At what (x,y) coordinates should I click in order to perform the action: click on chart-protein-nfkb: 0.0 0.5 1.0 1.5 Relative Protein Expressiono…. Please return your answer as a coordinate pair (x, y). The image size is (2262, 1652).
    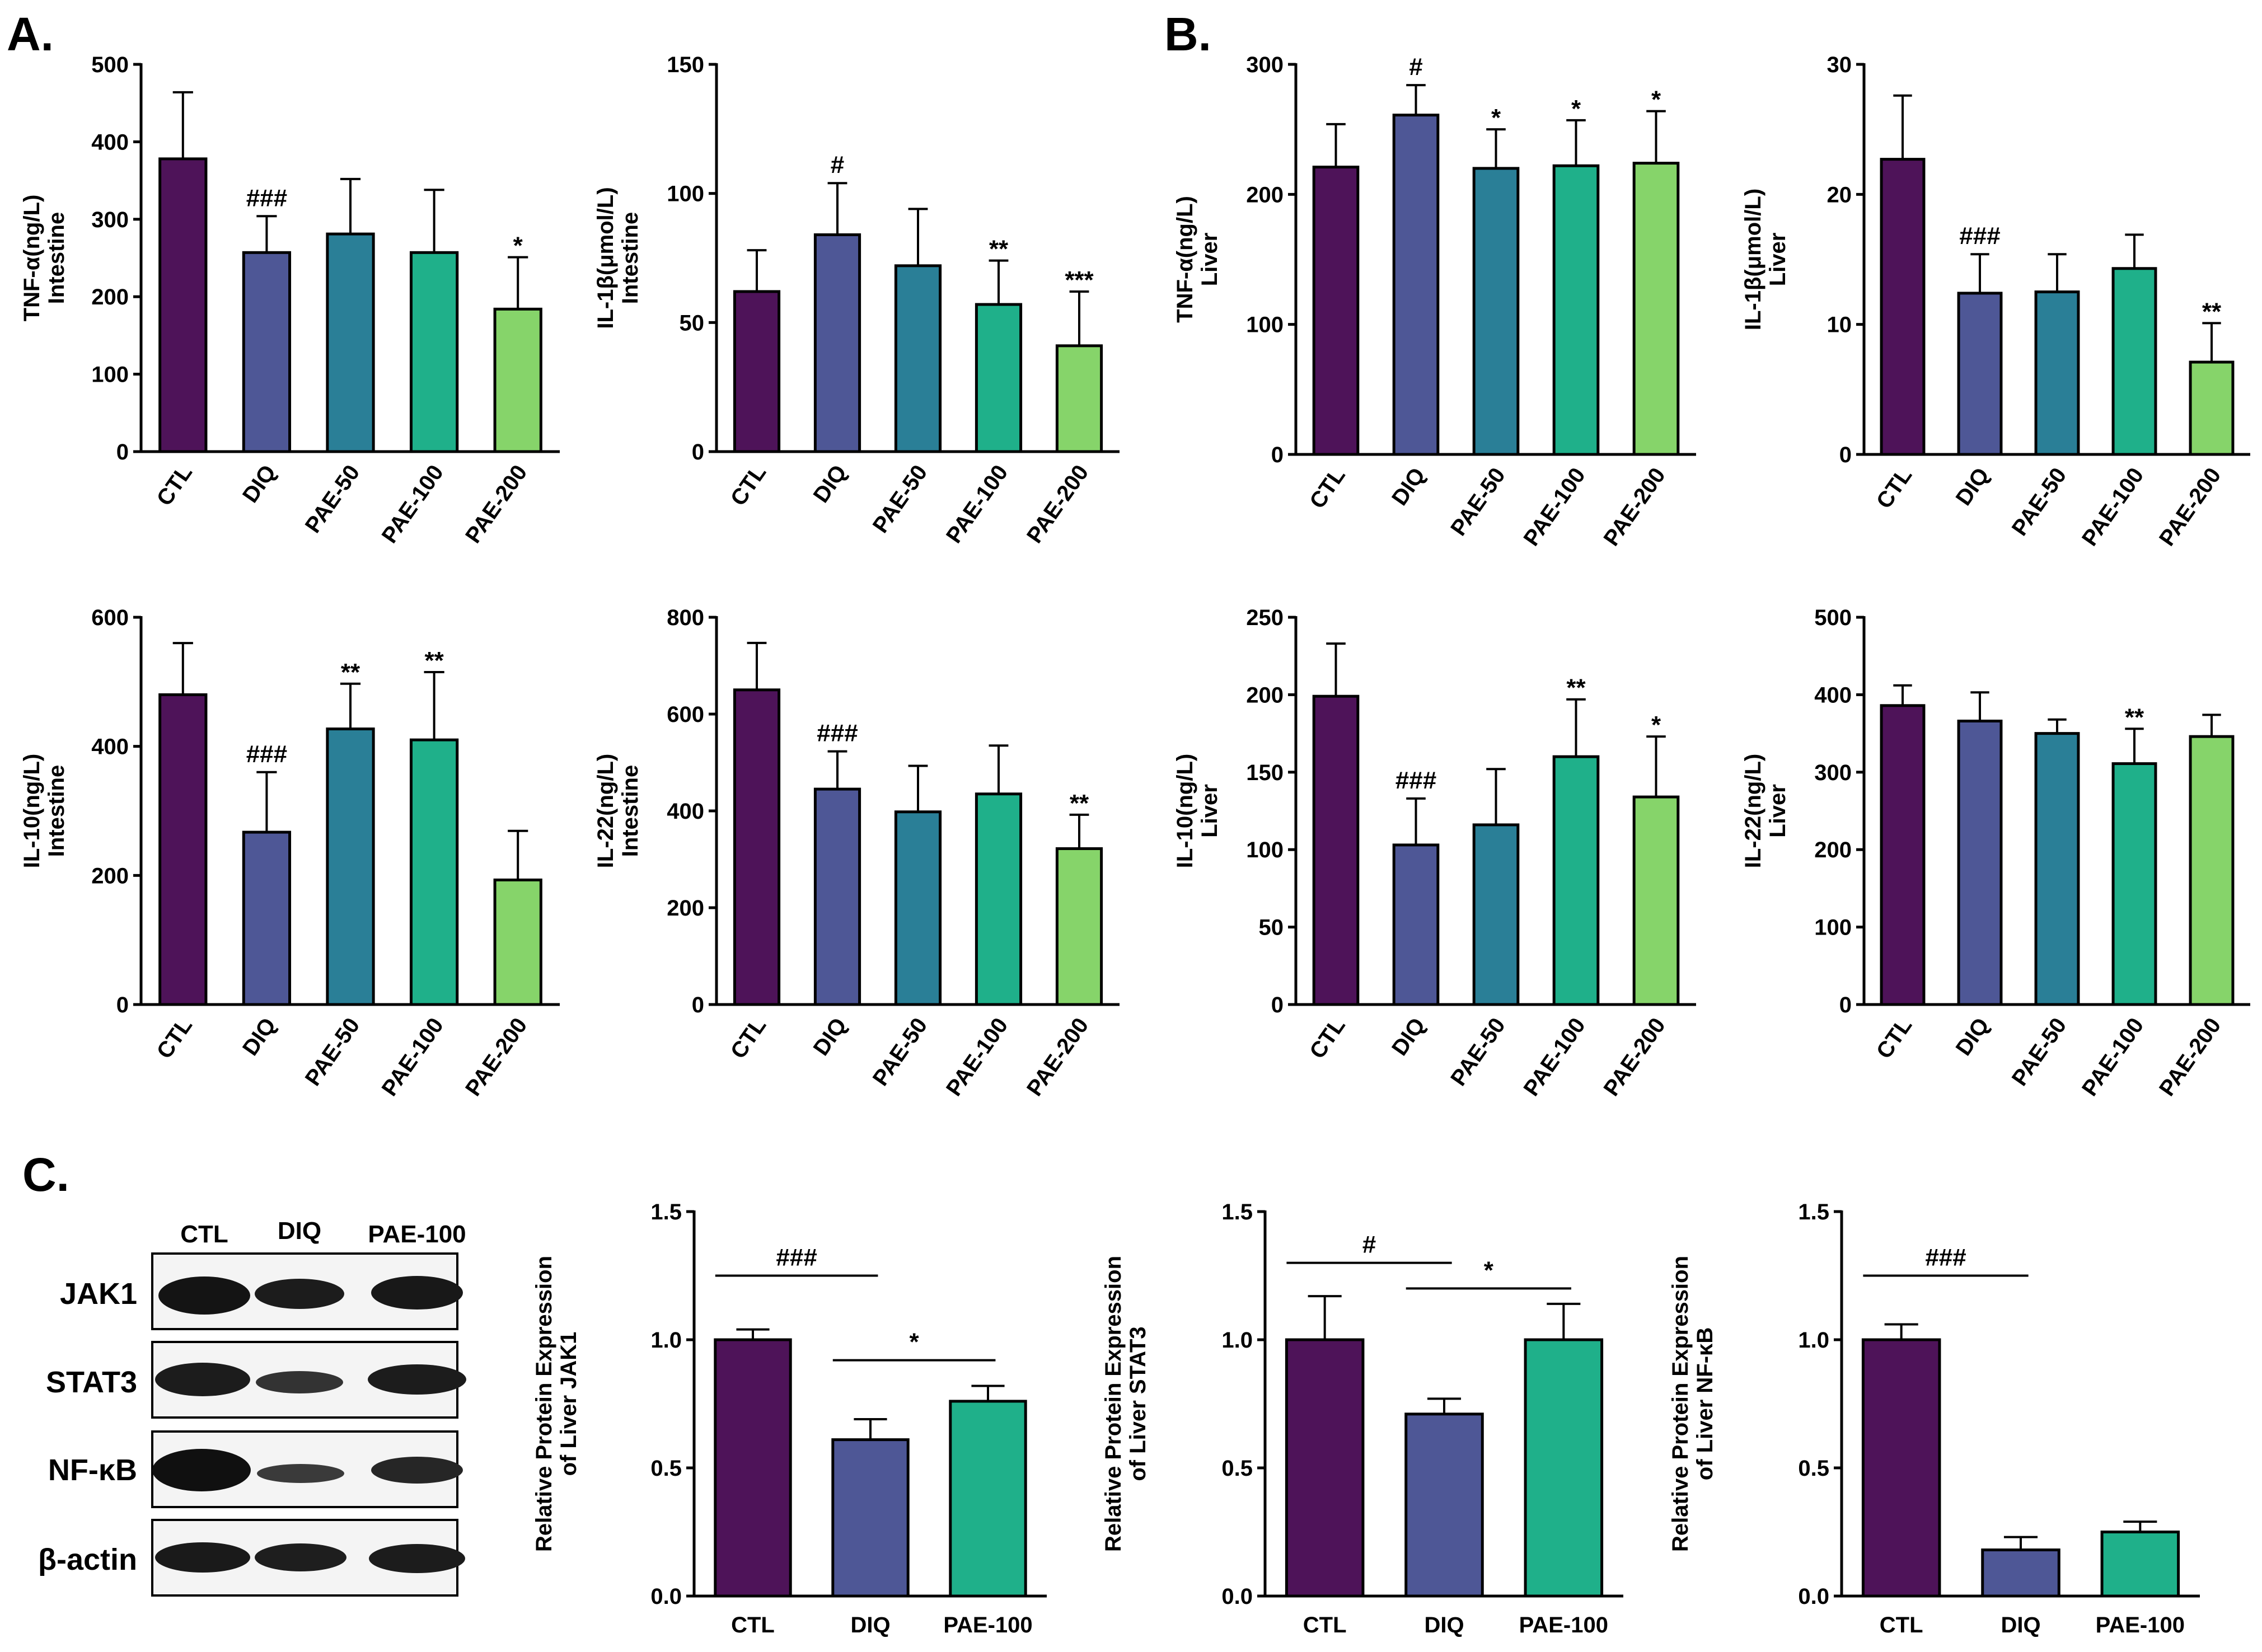
    Looking at the image, I should click on (1934, 1418).